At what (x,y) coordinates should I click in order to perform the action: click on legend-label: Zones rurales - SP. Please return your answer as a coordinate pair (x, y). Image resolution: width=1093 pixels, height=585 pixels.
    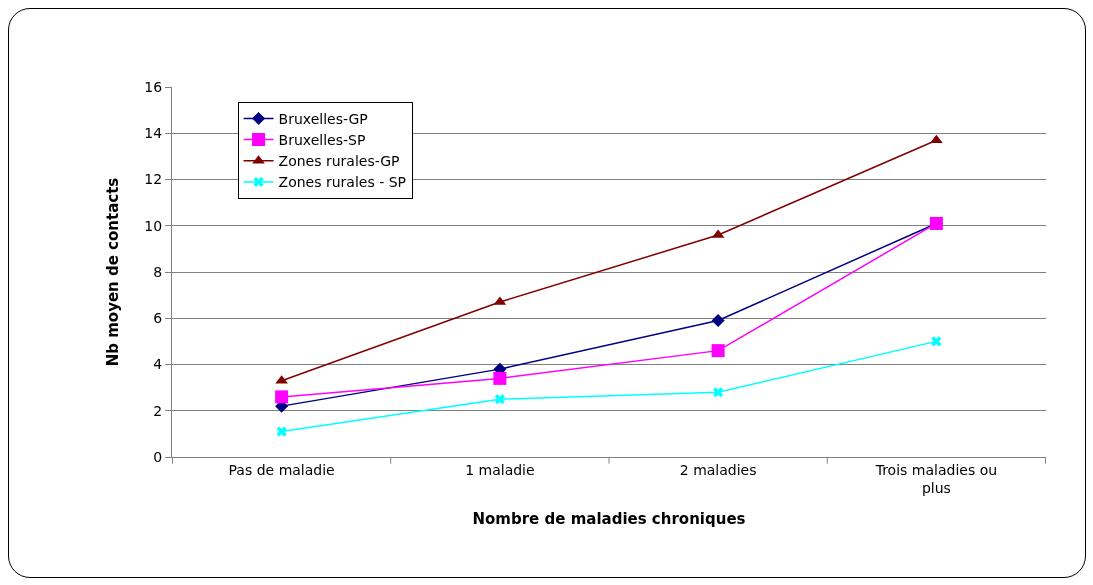
    Looking at the image, I should click on (342, 182).